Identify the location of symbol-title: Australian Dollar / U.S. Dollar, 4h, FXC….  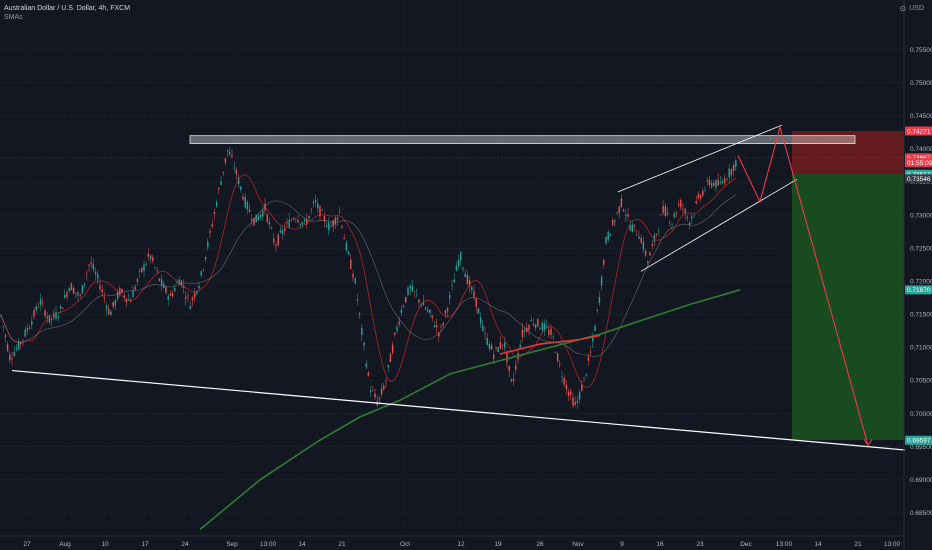
(67, 8).